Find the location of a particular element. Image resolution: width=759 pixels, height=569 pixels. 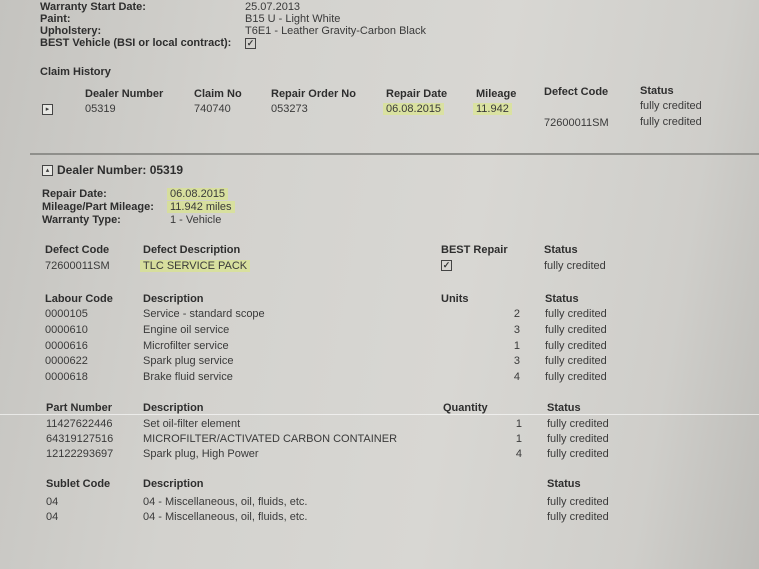

cell: 0000618 is located at coordinates (66, 377).